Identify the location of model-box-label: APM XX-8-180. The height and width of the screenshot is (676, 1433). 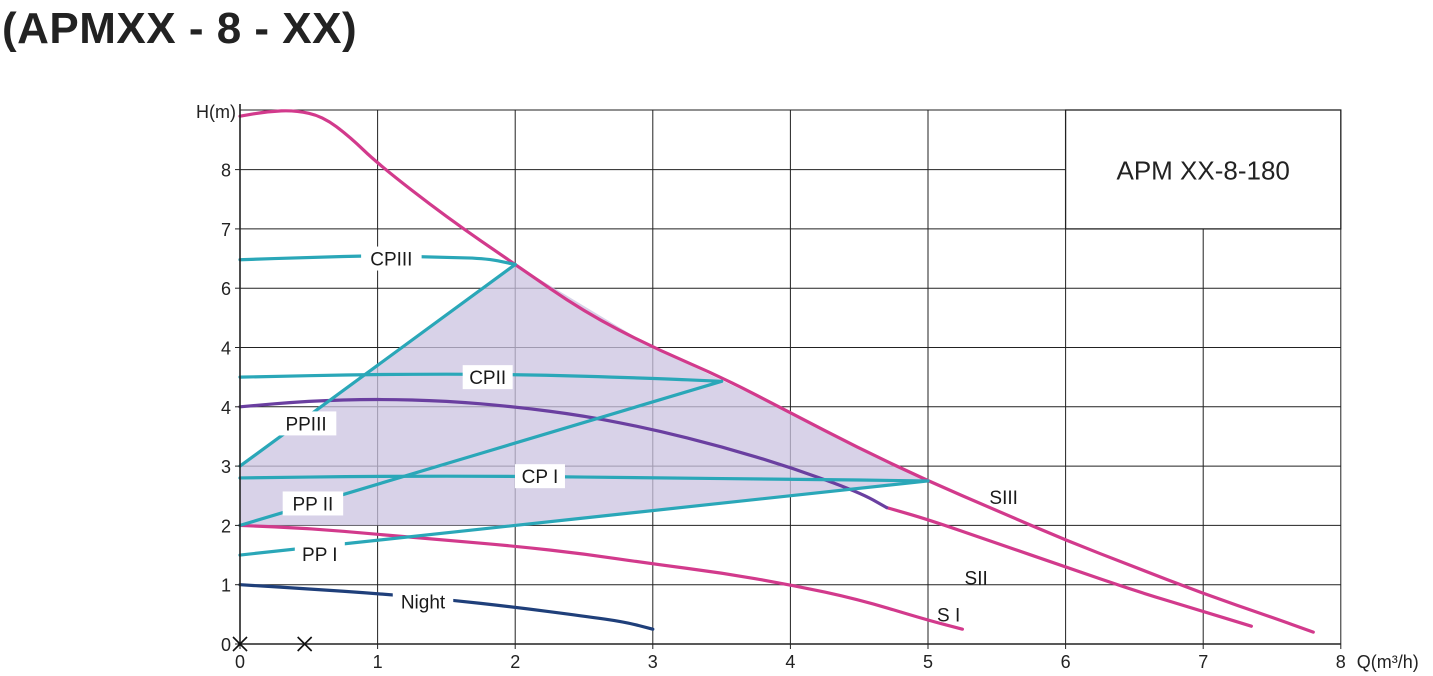
(1202, 170).